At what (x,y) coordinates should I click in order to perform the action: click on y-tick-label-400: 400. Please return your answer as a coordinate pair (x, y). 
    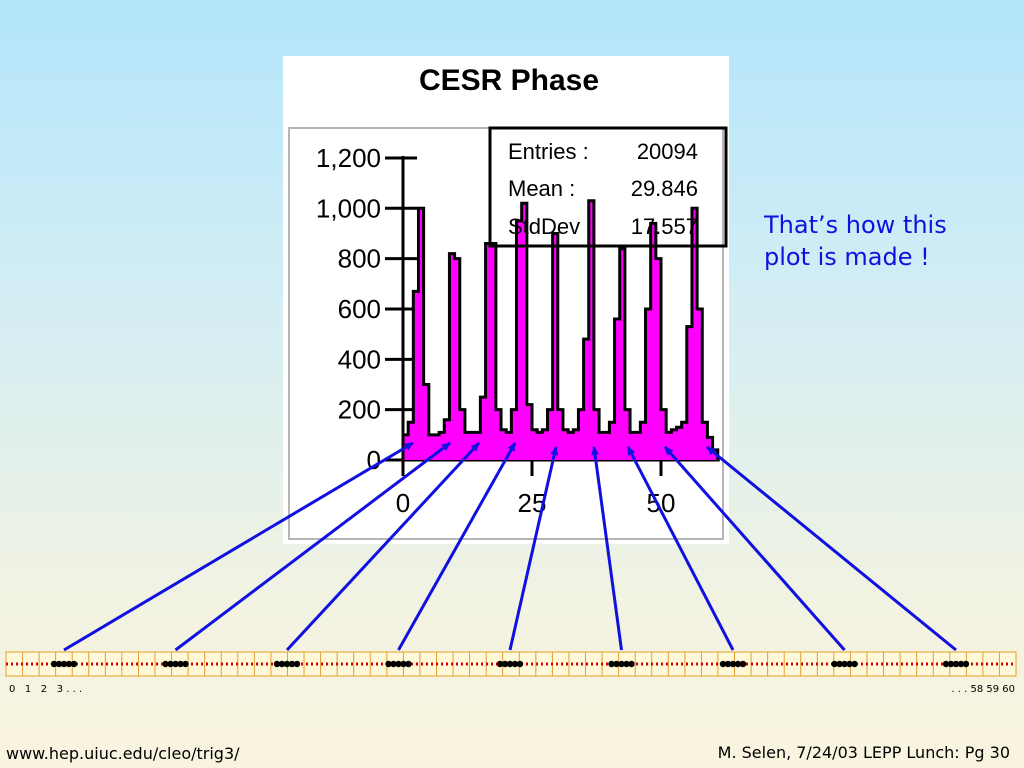
    Looking at the image, I should click on (359, 359).